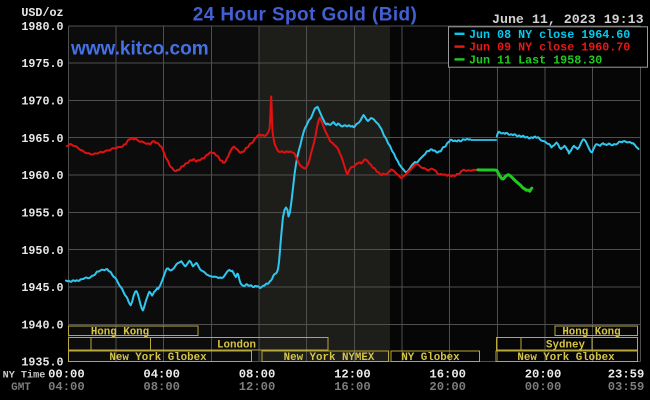 The image size is (650, 400). What do you see at coordinates (626, 387) in the screenshot?
I see `svg-text: 03:59` at bounding box center [626, 387].